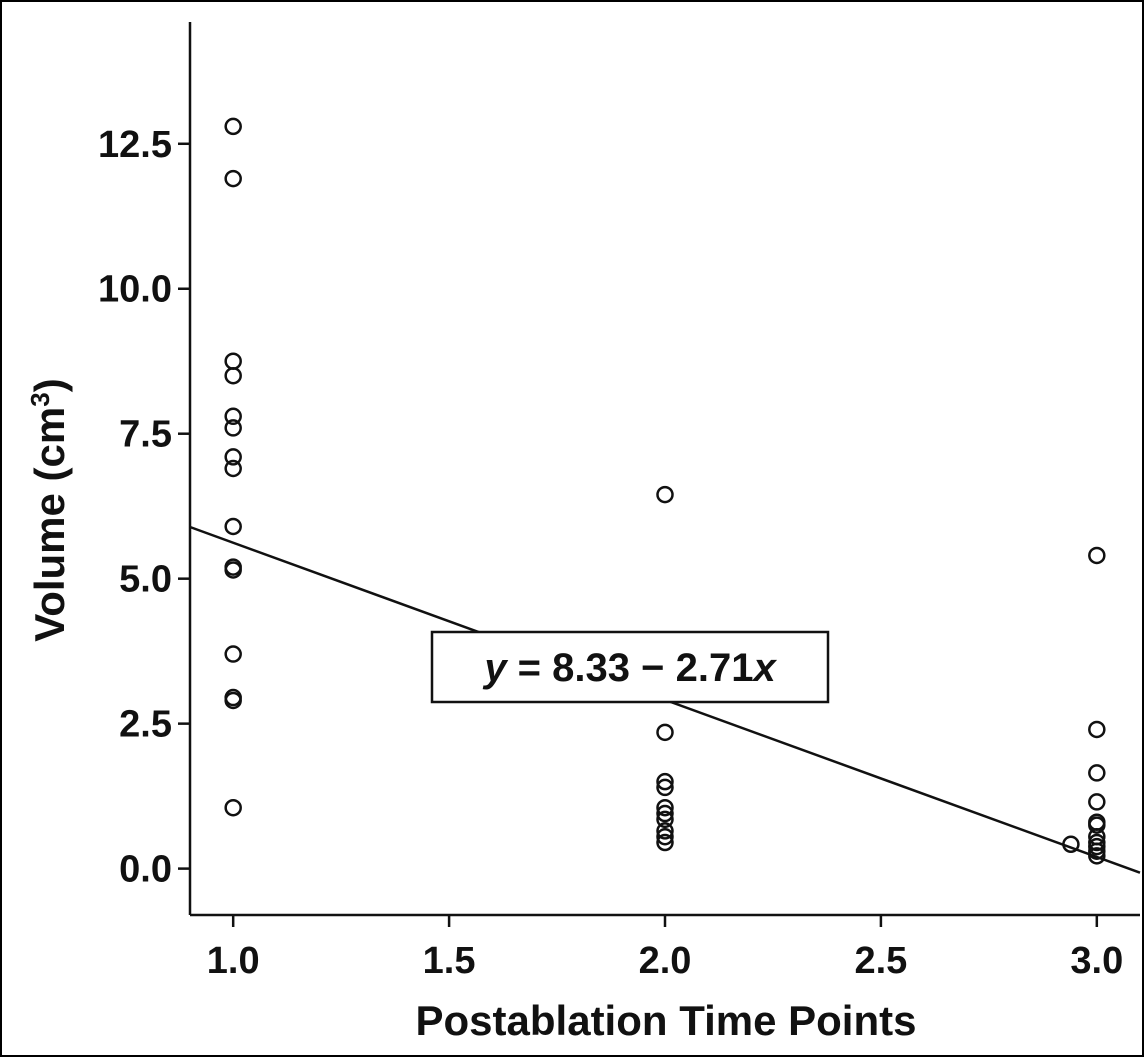 This screenshot has height=1057, width=1144. I want to click on y-tick-label: 2.5, so click(145, 725).